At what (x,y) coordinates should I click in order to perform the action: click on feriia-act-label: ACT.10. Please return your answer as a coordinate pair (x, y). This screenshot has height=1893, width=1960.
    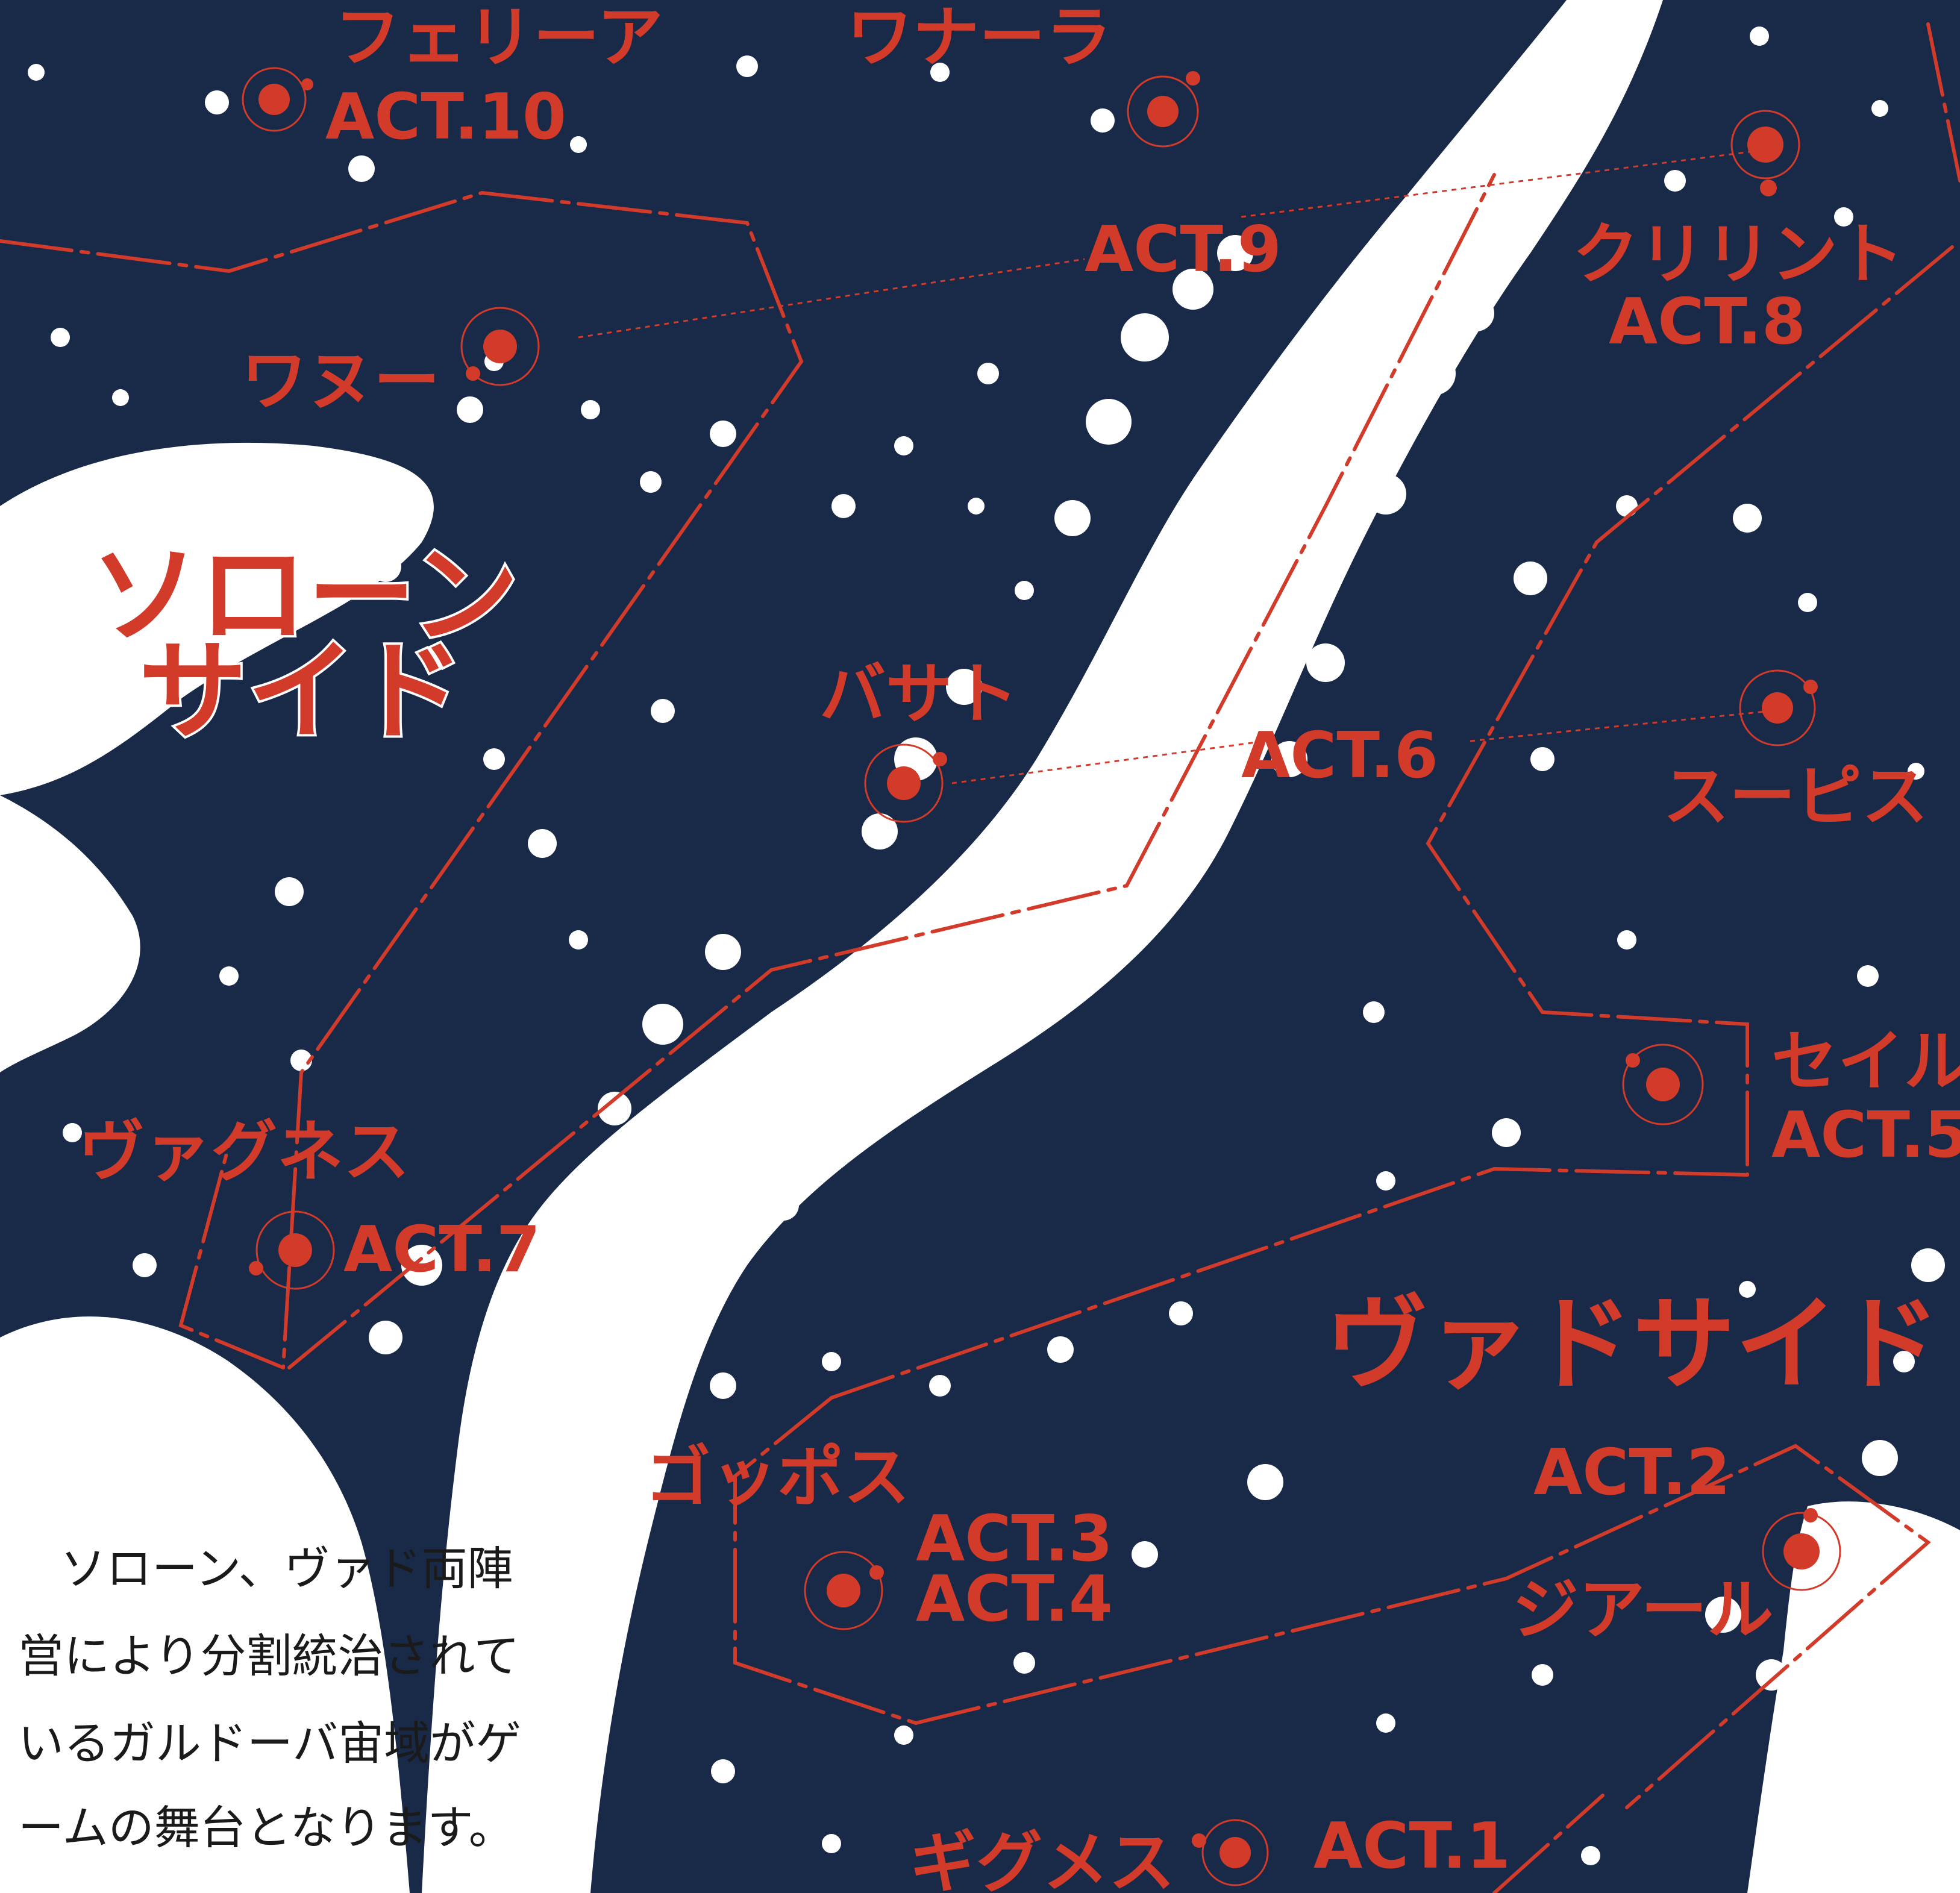
    Looking at the image, I should click on (445, 117).